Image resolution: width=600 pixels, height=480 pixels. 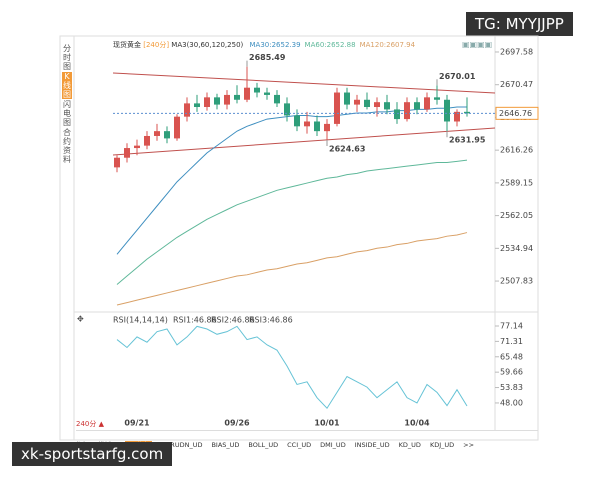 What do you see at coordinates (140, 320) in the screenshot?
I see `rsi-title: RSI(14,14,14)` at bounding box center [140, 320].